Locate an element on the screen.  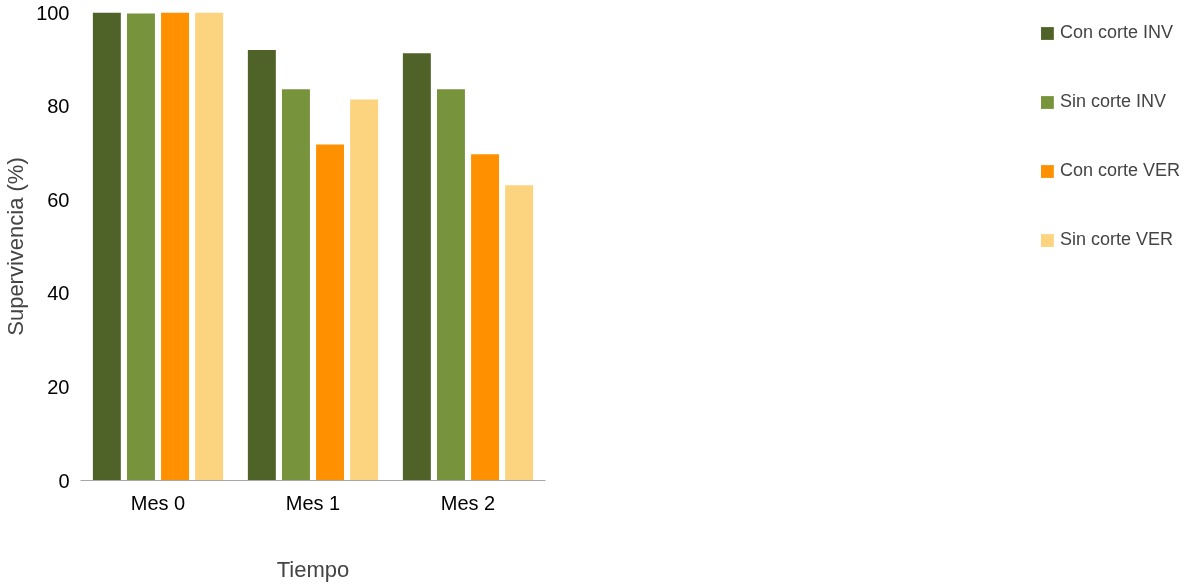
y-axis-title: Supervivencia (%) is located at coordinates (16, 246).